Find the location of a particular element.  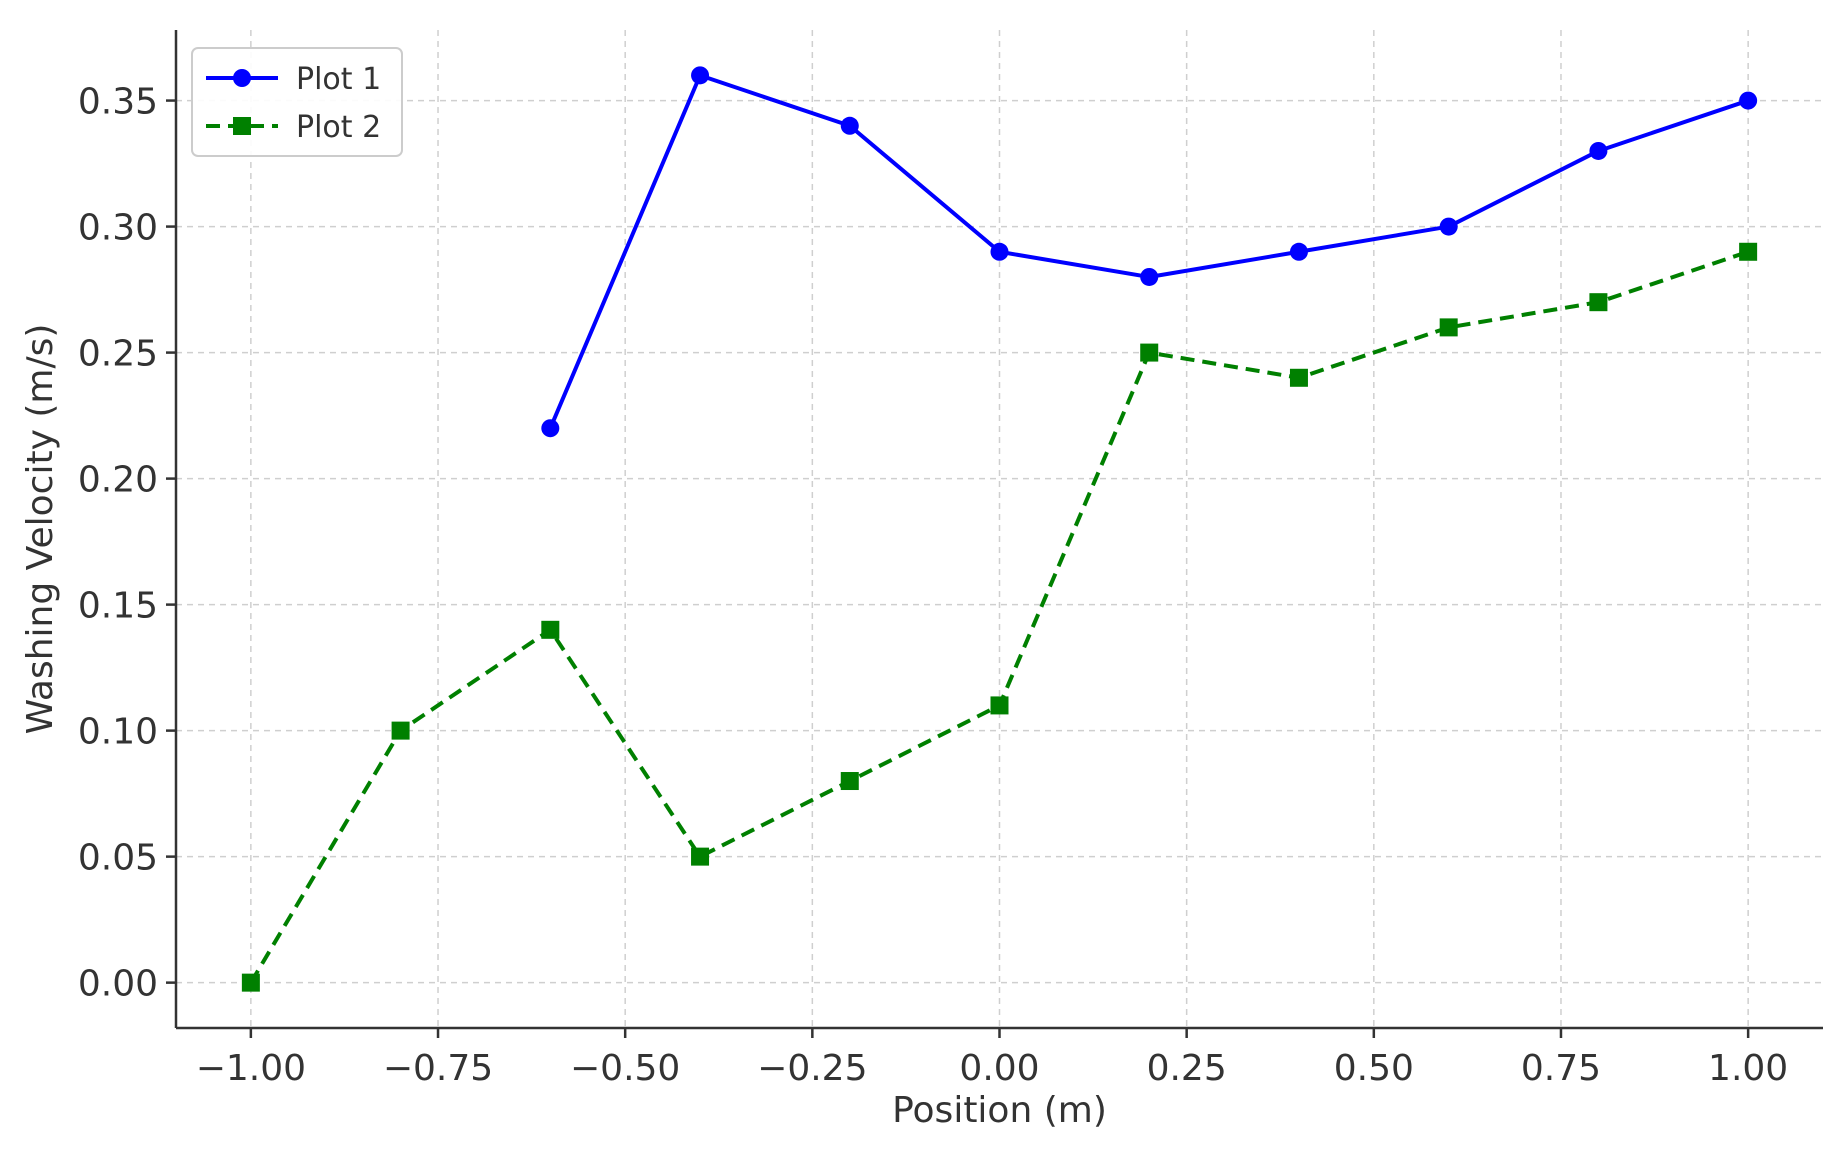

x-tick-label: 0.25 is located at coordinates (1187, 1068).